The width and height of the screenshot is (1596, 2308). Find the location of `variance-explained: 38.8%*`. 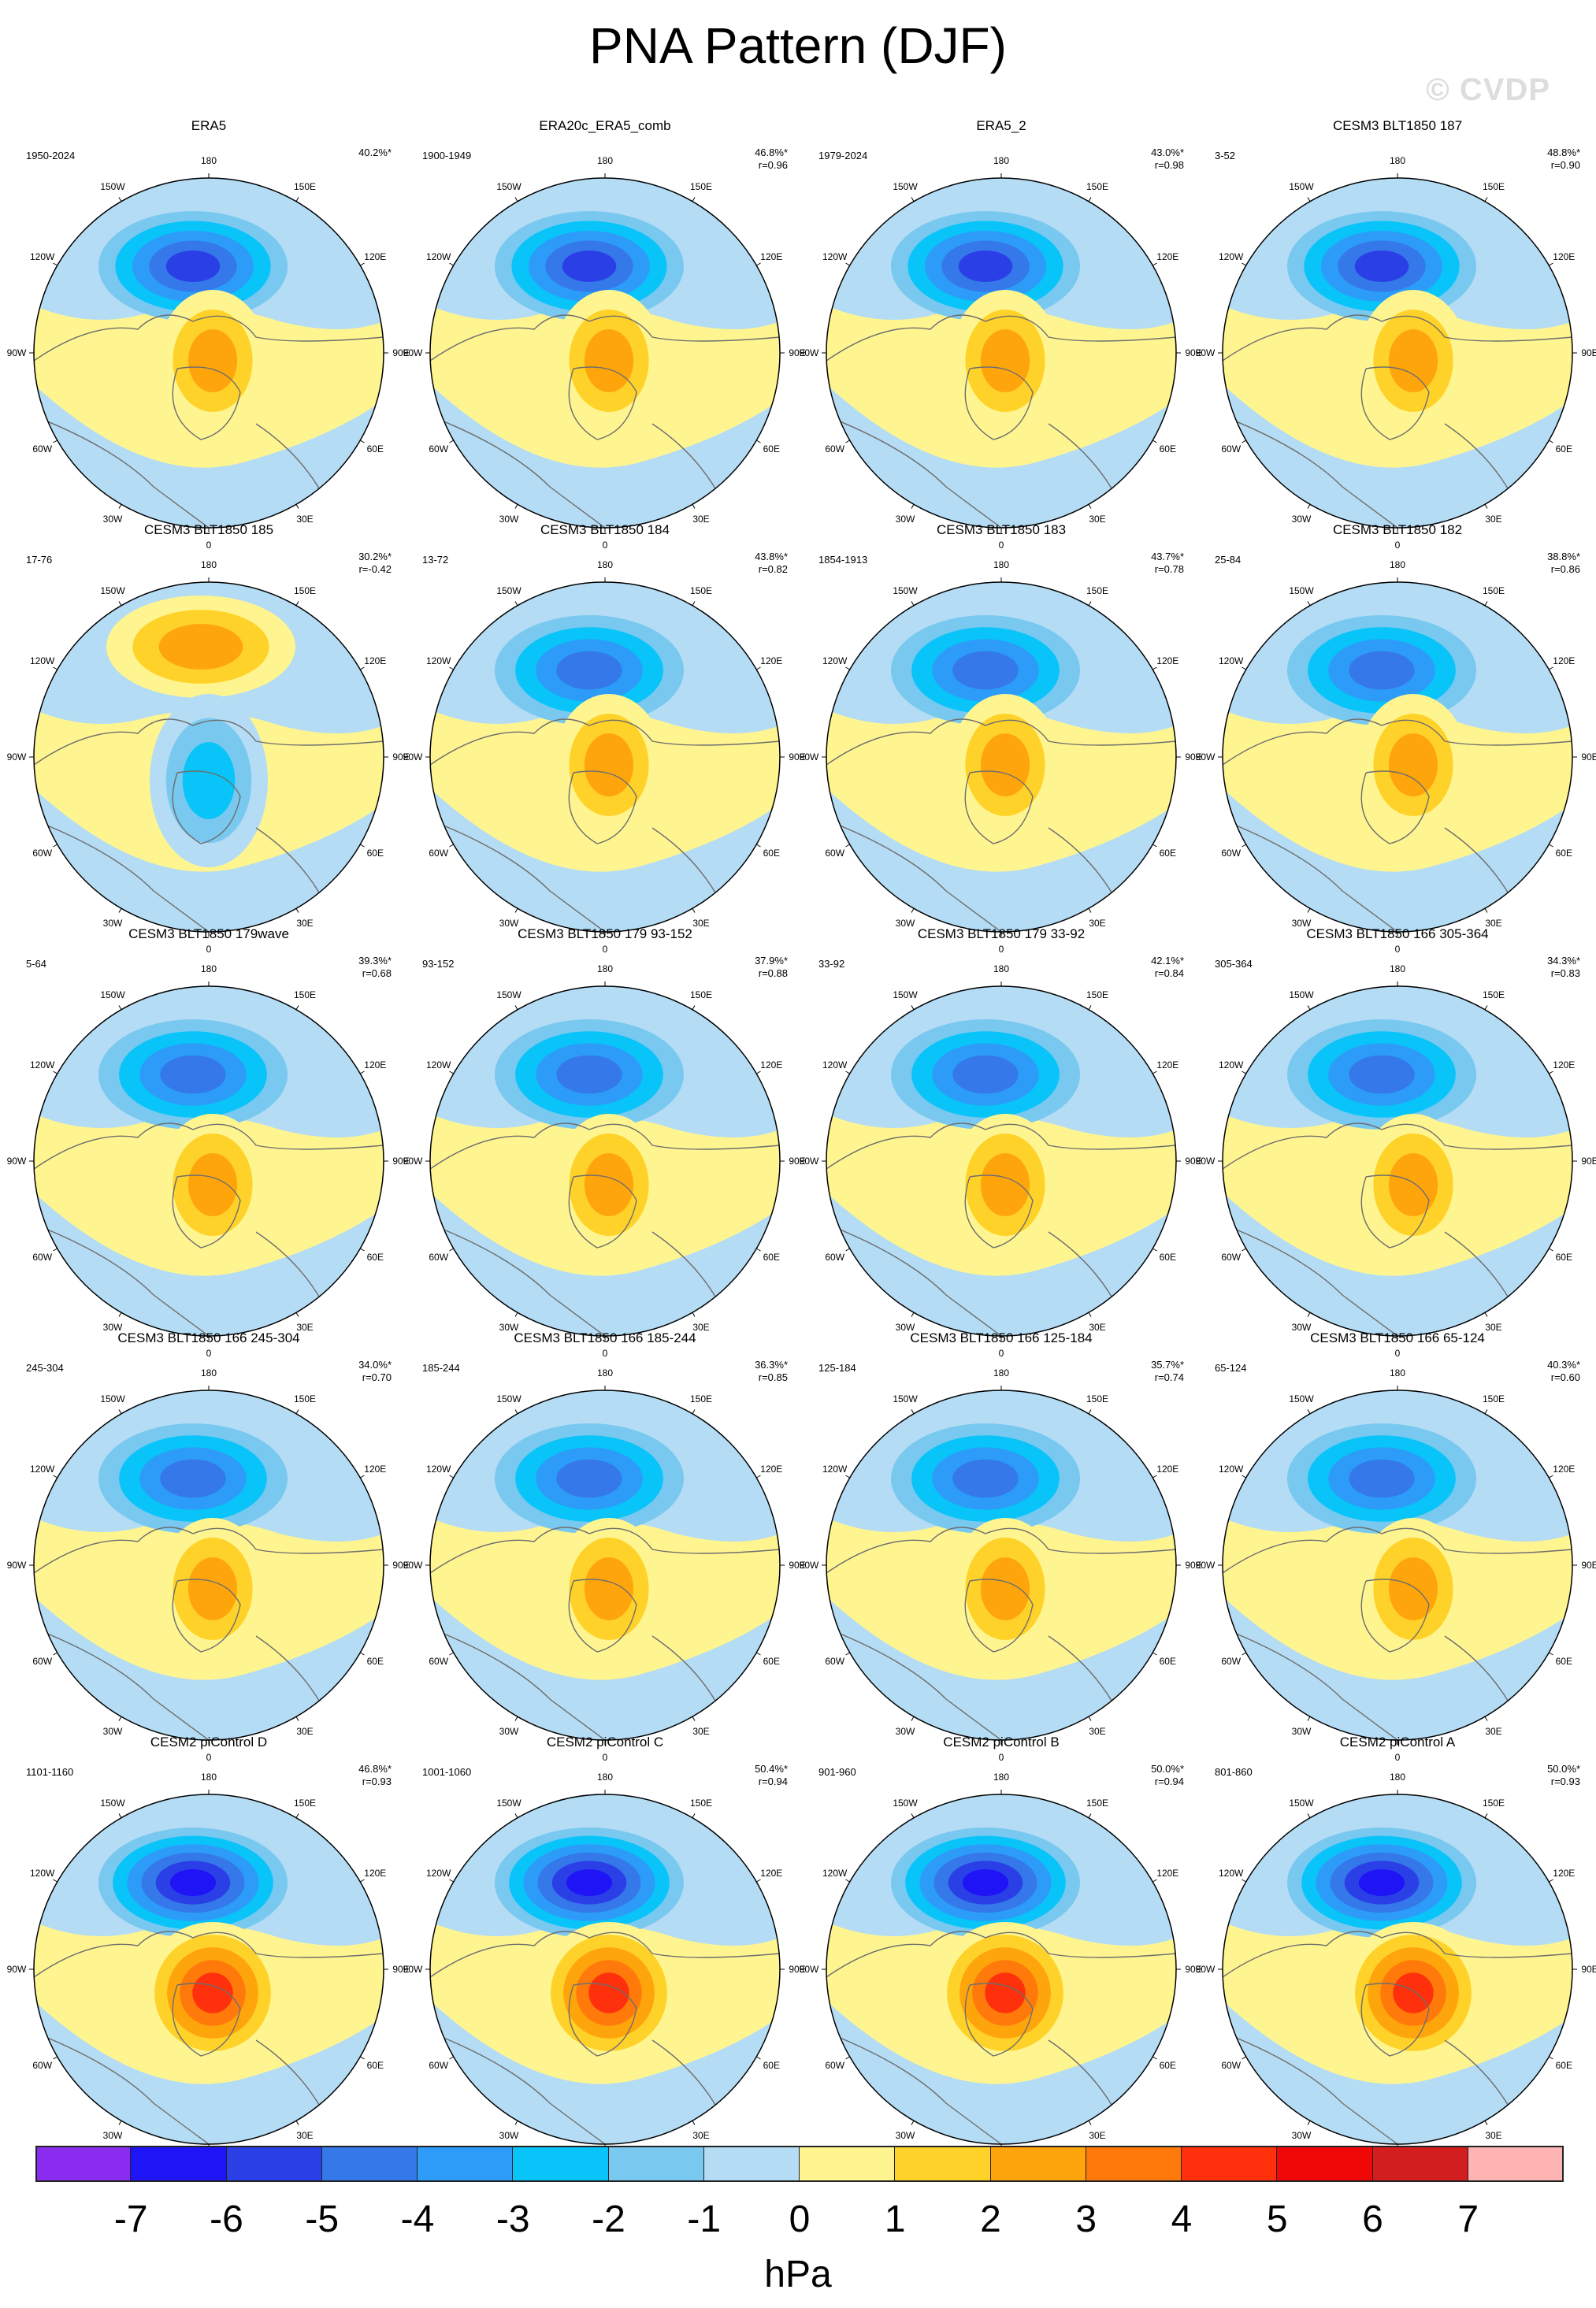

variance-explained: 38.8%* is located at coordinates (1563, 556).